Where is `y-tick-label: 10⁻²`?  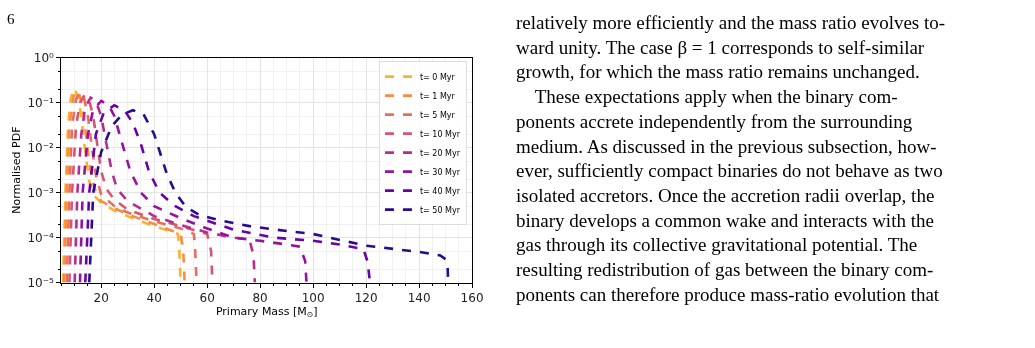 y-tick-label: 10⁻² is located at coordinates (41, 147).